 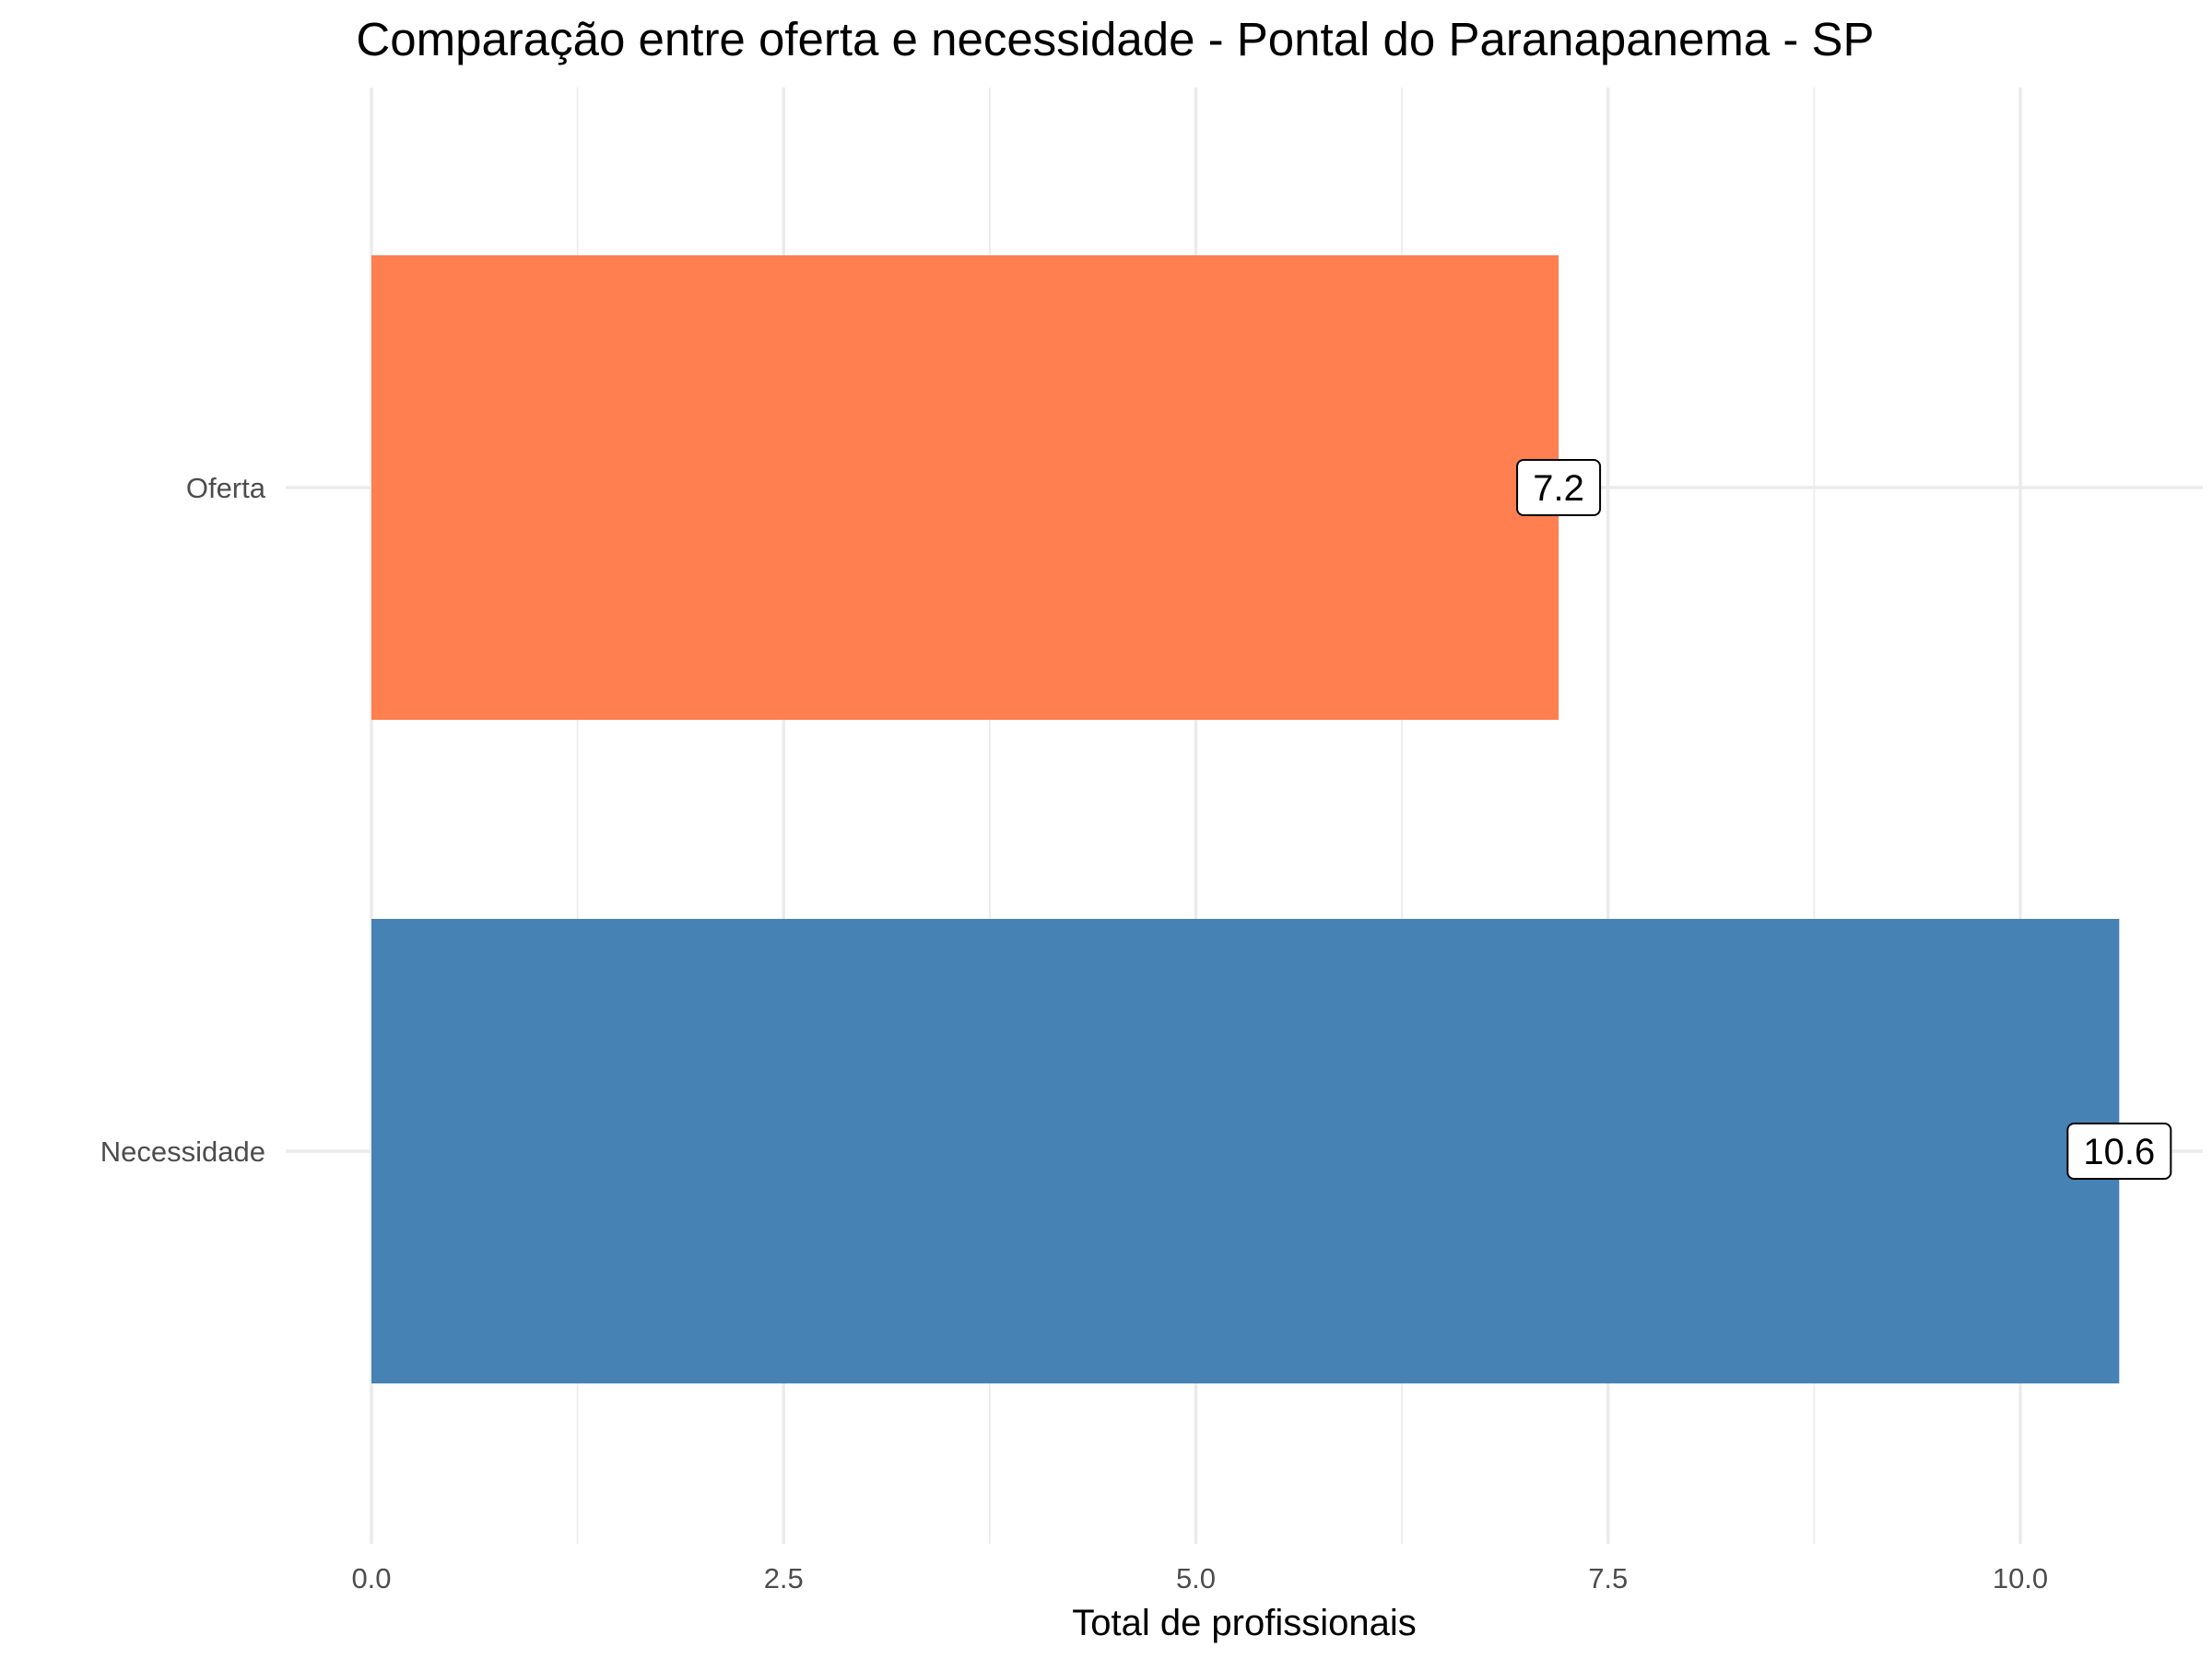 What do you see at coordinates (226, 488) in the screenshot?
I see `y-tick-label: Oferta` at bounding box center [226, 488].